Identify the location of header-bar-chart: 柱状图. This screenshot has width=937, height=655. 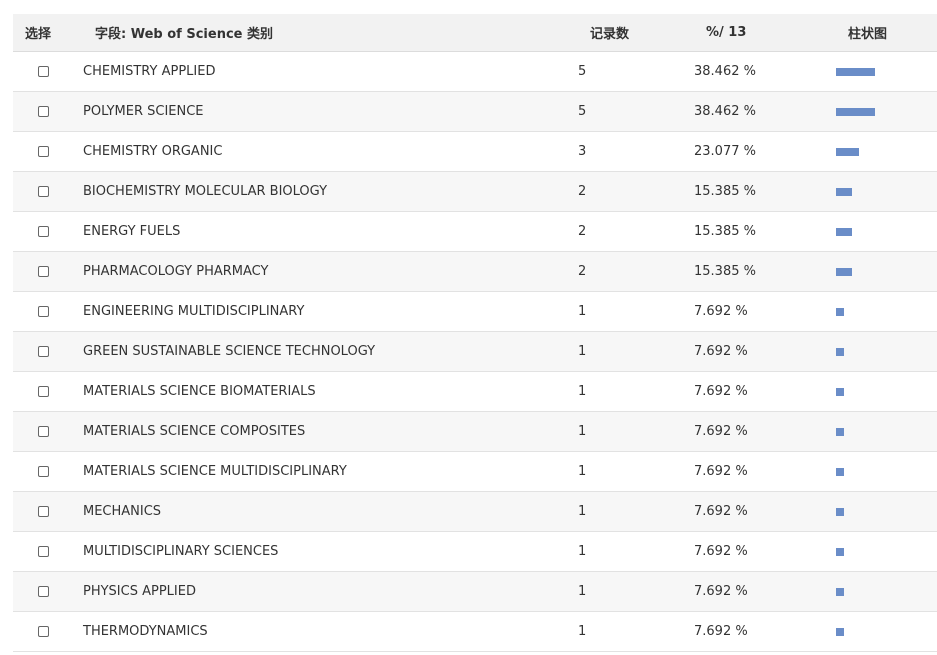
(868, 34).